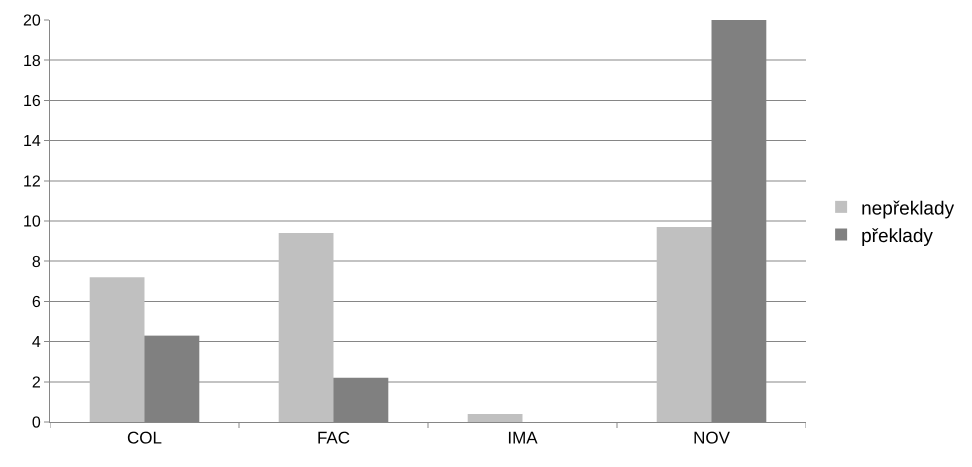  What do you see at coordinates (36, 302) in the screenshot?
I see `y-tick-label: 6` at bounding box center [36, 302].